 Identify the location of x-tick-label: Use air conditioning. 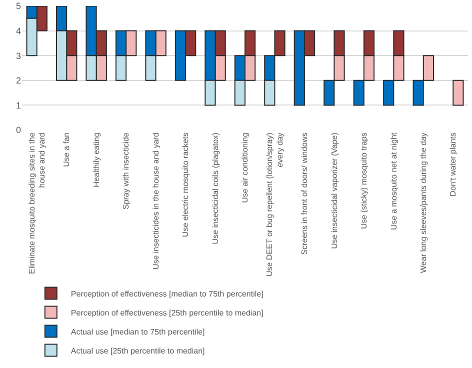
(245, 167).